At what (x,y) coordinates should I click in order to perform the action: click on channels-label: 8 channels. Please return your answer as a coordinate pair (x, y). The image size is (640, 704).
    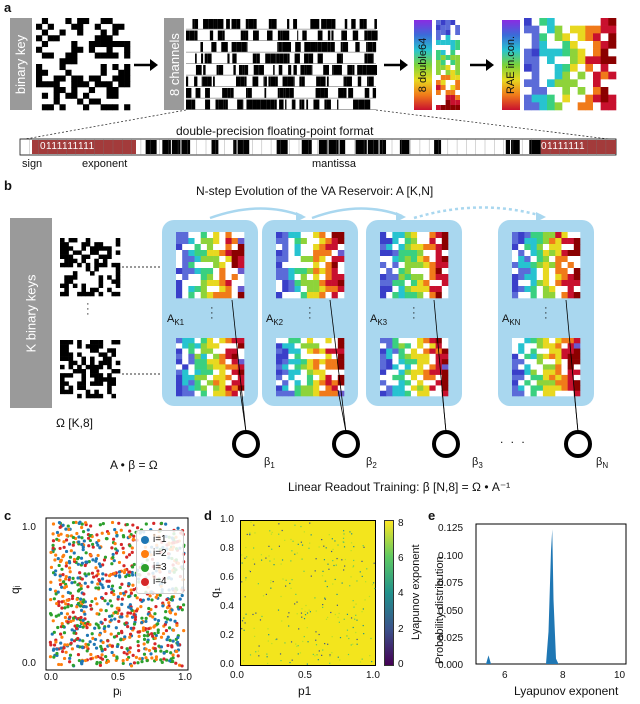
    Looking at the image, I should click on (174, 64).